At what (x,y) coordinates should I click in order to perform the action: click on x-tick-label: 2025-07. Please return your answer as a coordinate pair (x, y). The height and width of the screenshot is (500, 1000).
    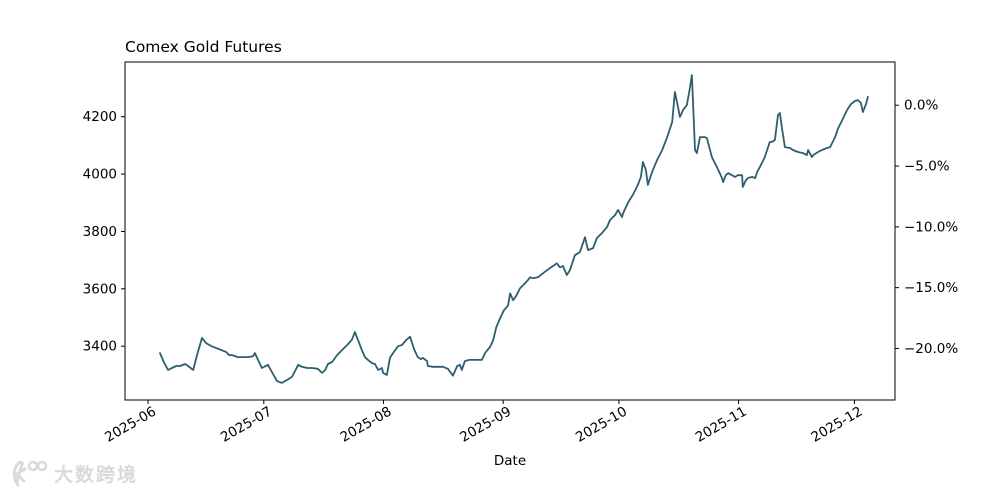
    Looking at the image, I should click on (246, 425).